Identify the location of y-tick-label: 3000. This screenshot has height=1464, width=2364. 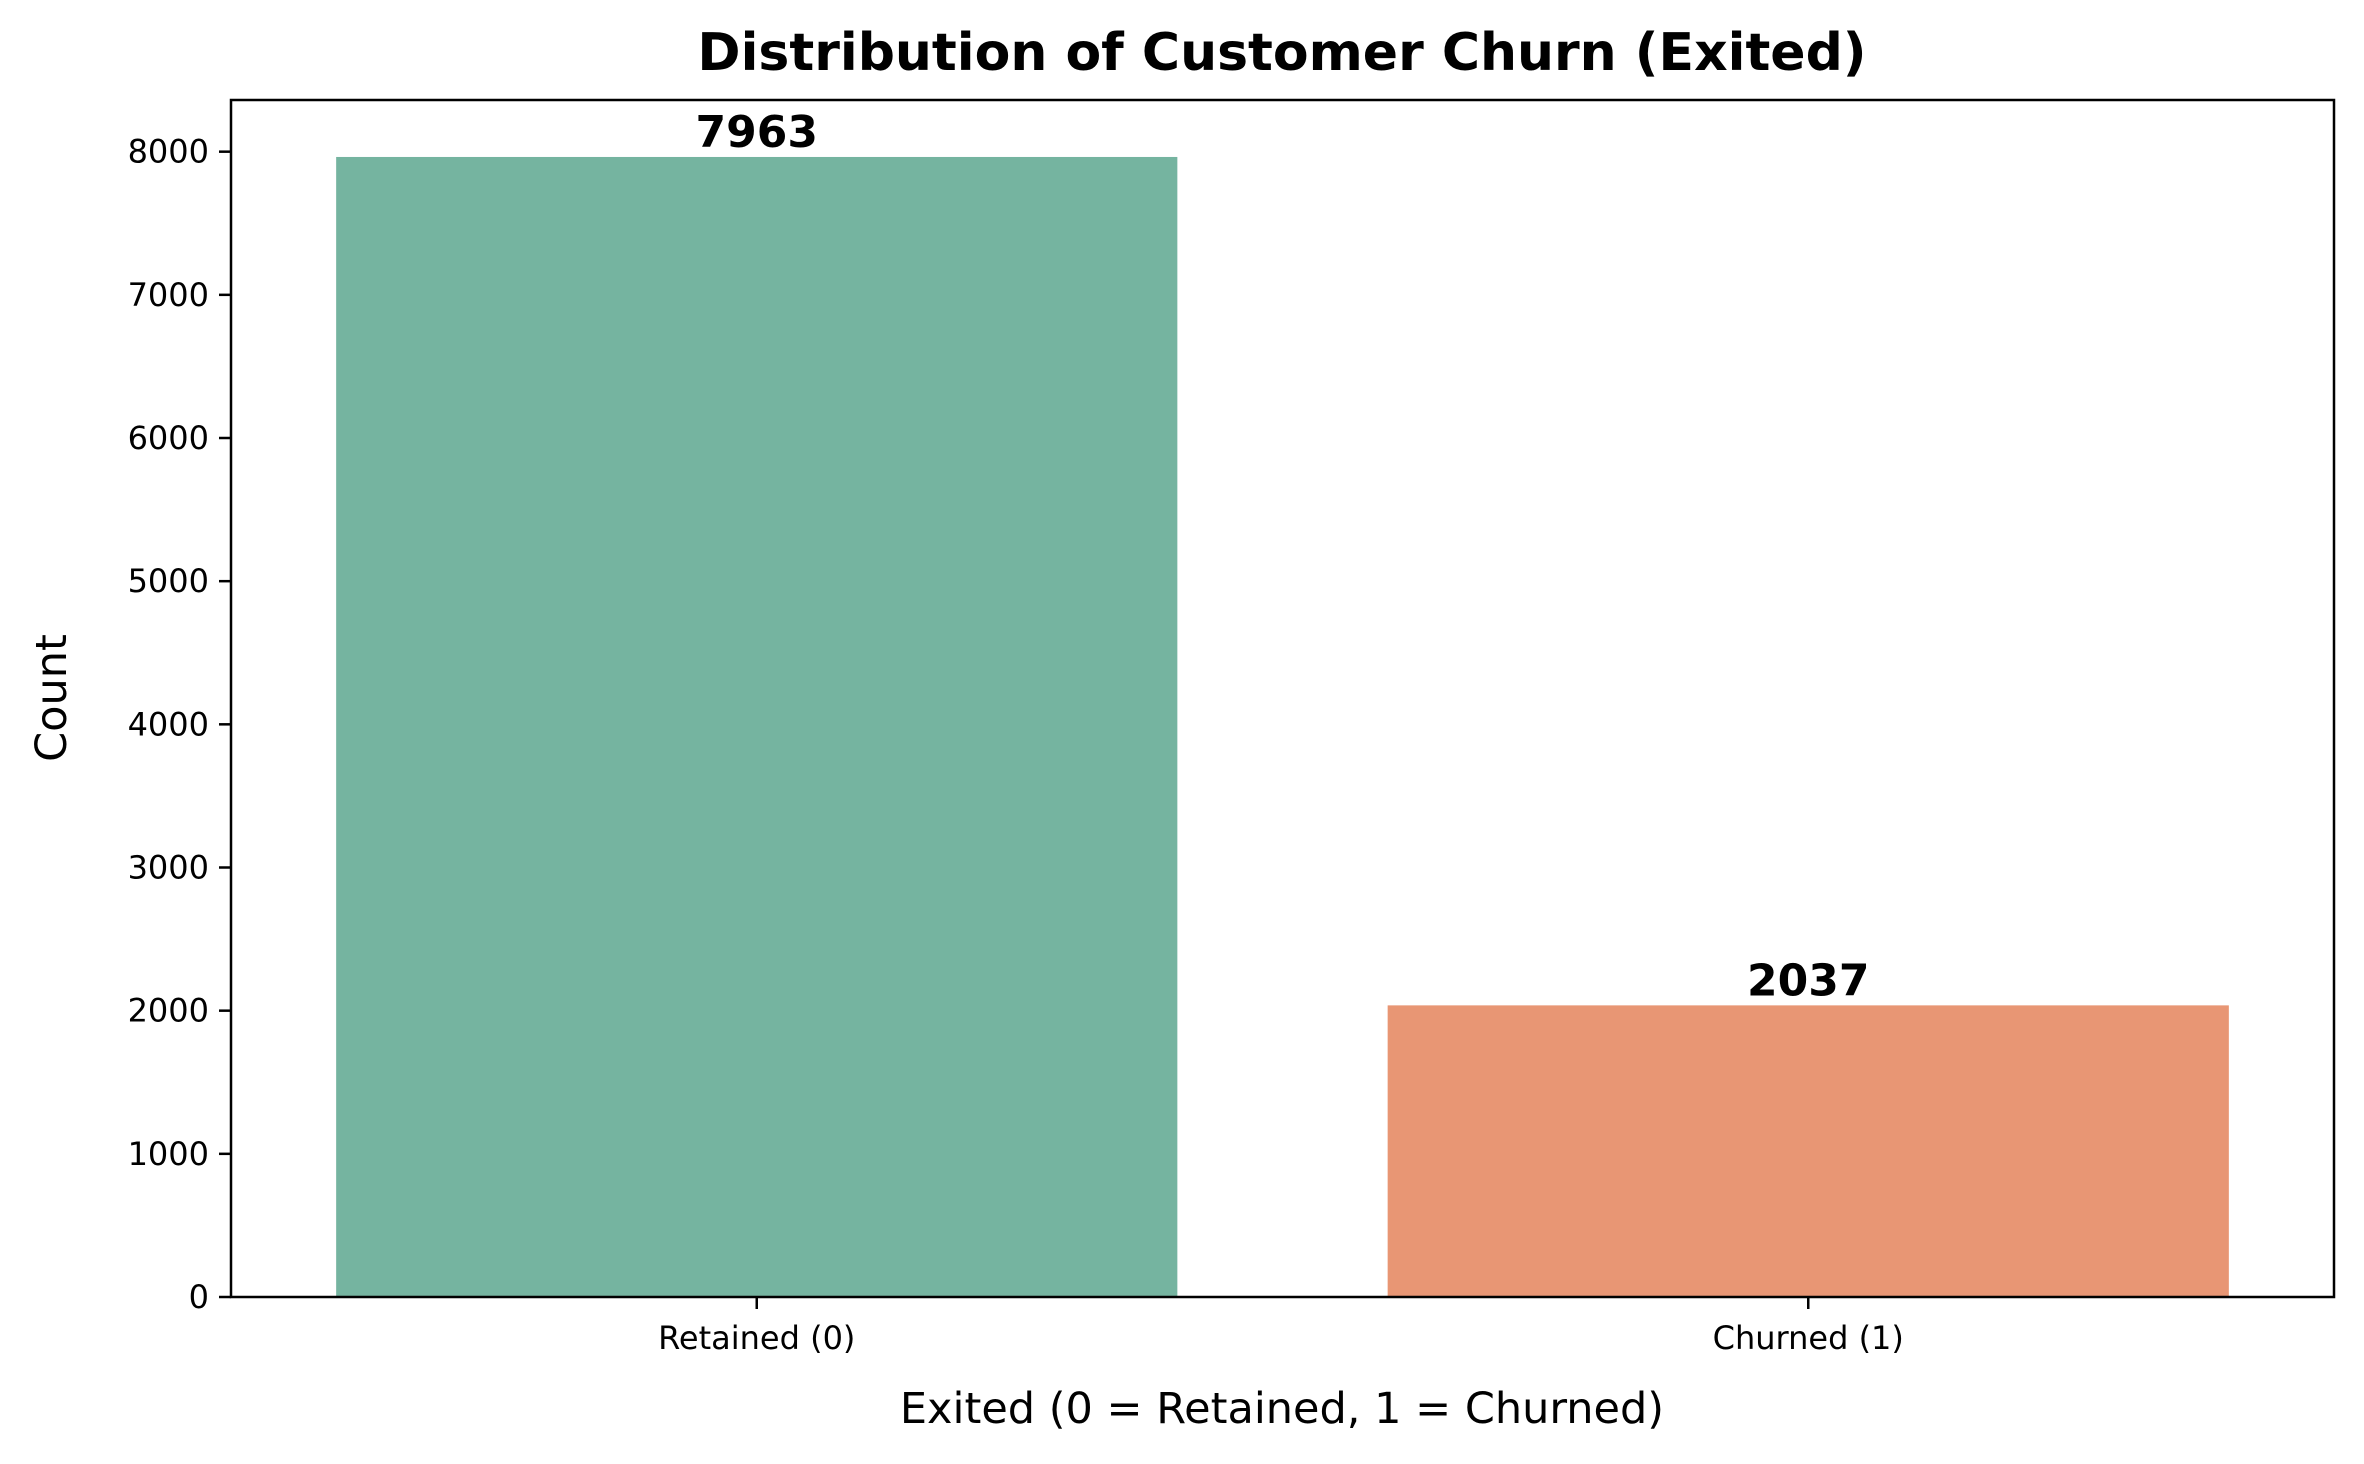
(168, 868).